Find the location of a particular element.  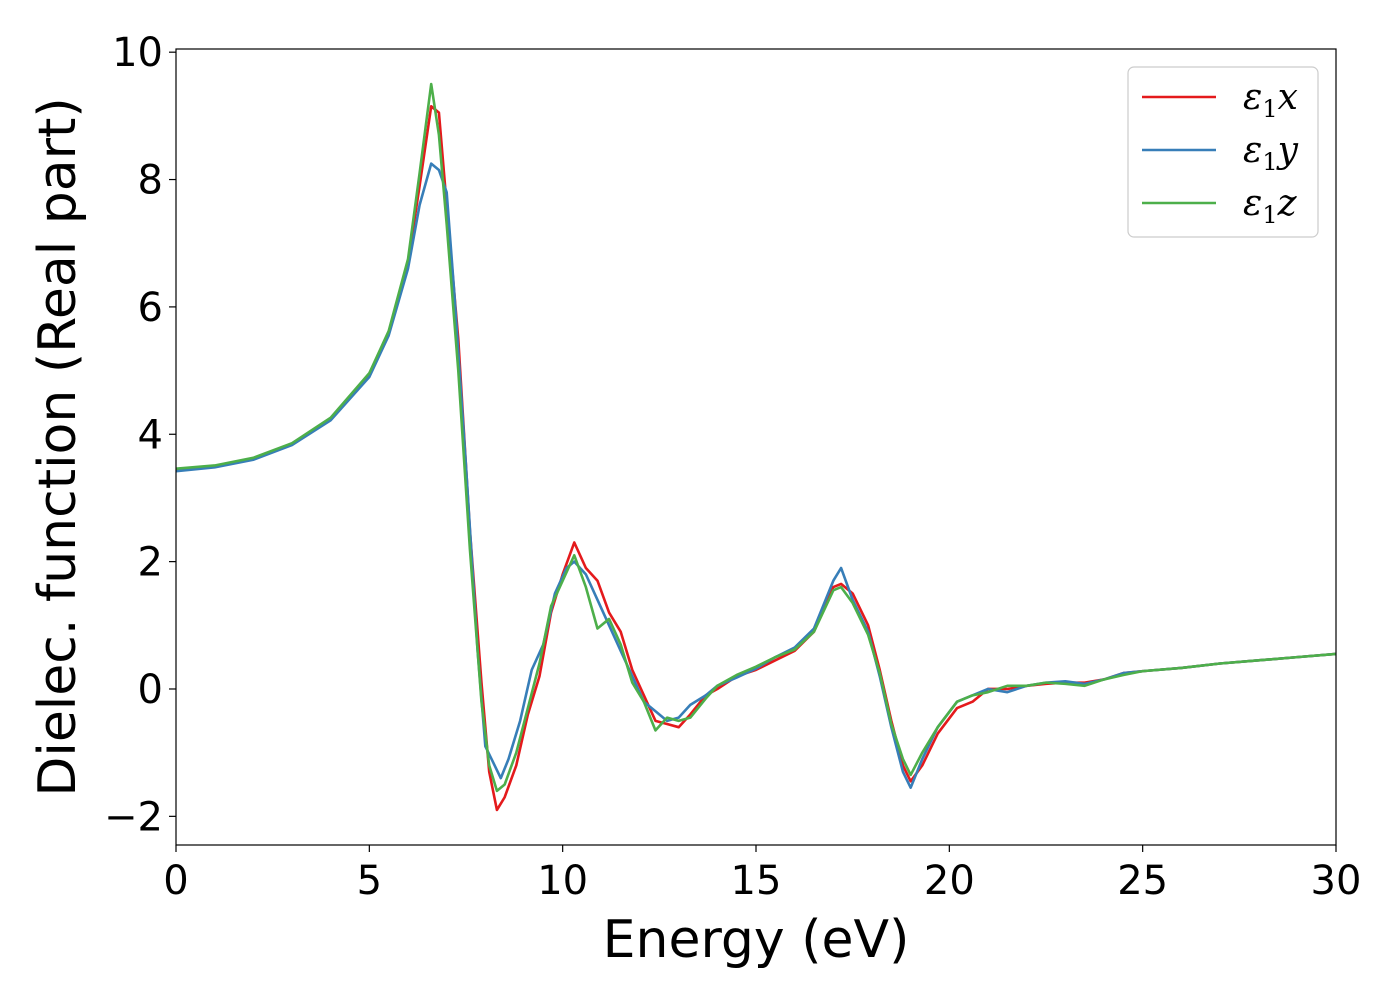

x-axis-ticks: 0 5 10 15 20 25 30 is located at coordinates (762, 874).